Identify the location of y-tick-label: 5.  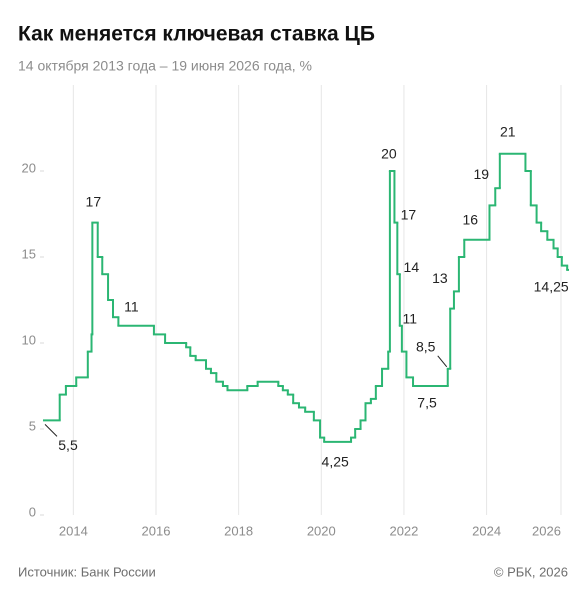
(32, 425).